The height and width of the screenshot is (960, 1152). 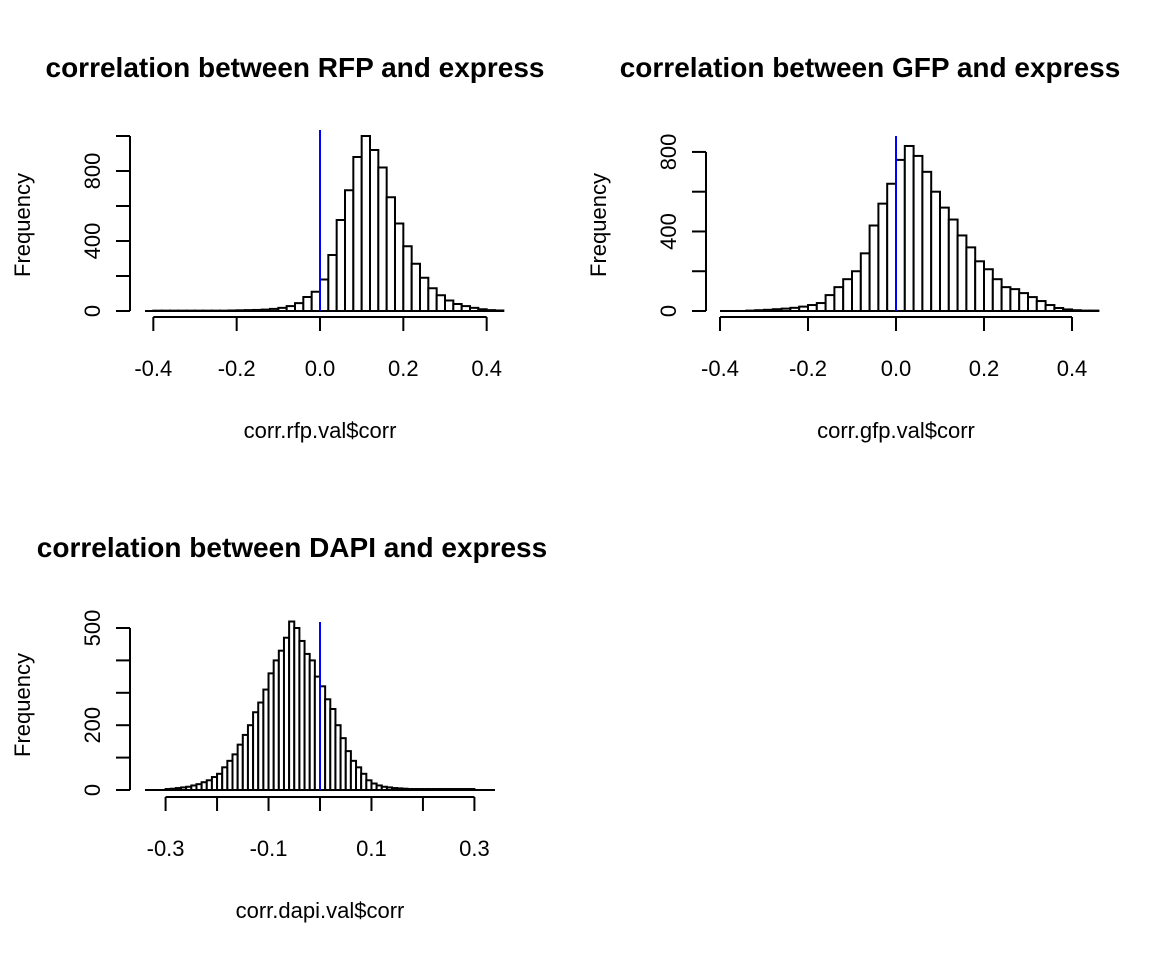 What do you see at coordinates (318, 828) in the screenshot?
I see `x-axis: -0.3 -0.1 0.1 0.3` at bounding box center [318, 828].